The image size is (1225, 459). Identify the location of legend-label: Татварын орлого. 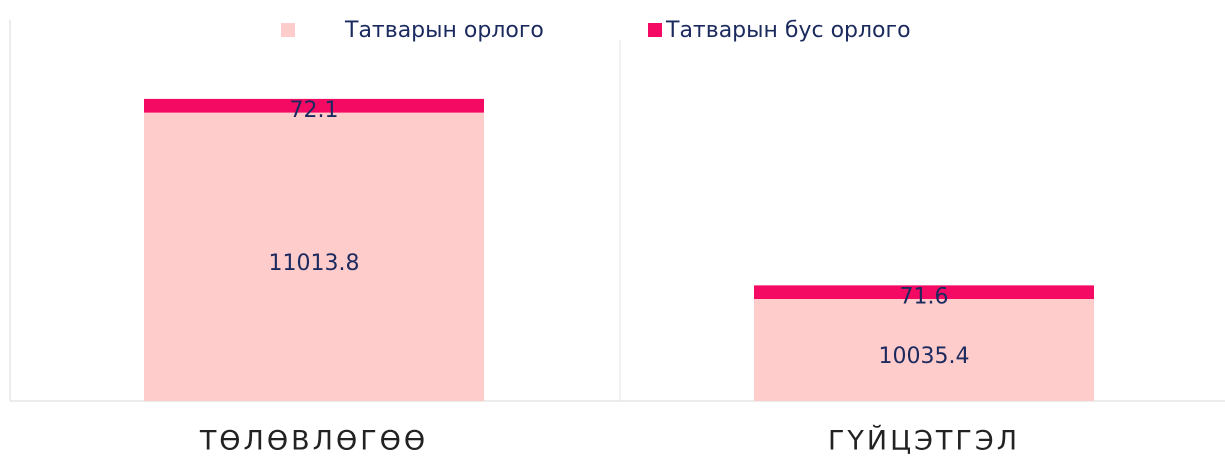
(444, 30).